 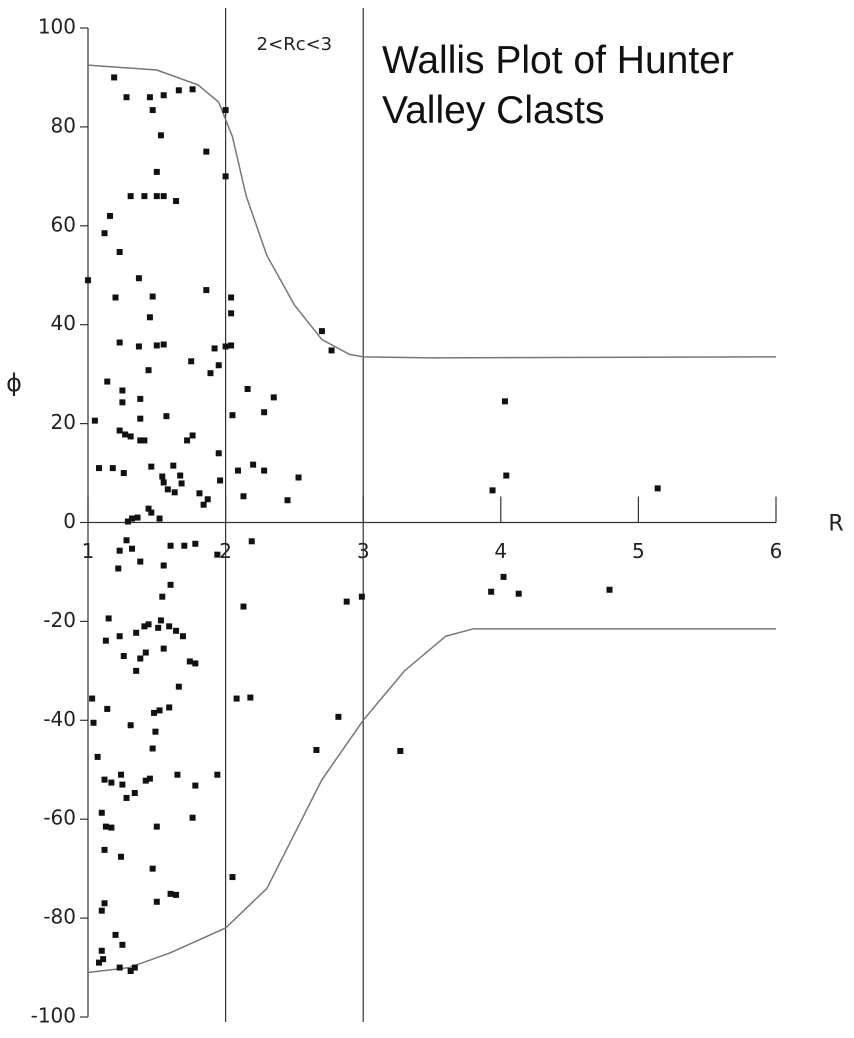 What do you see at coordinates (500, 551) in the screenshot?
I see `x-tick-label: 4` at bounding box center [500, 551].